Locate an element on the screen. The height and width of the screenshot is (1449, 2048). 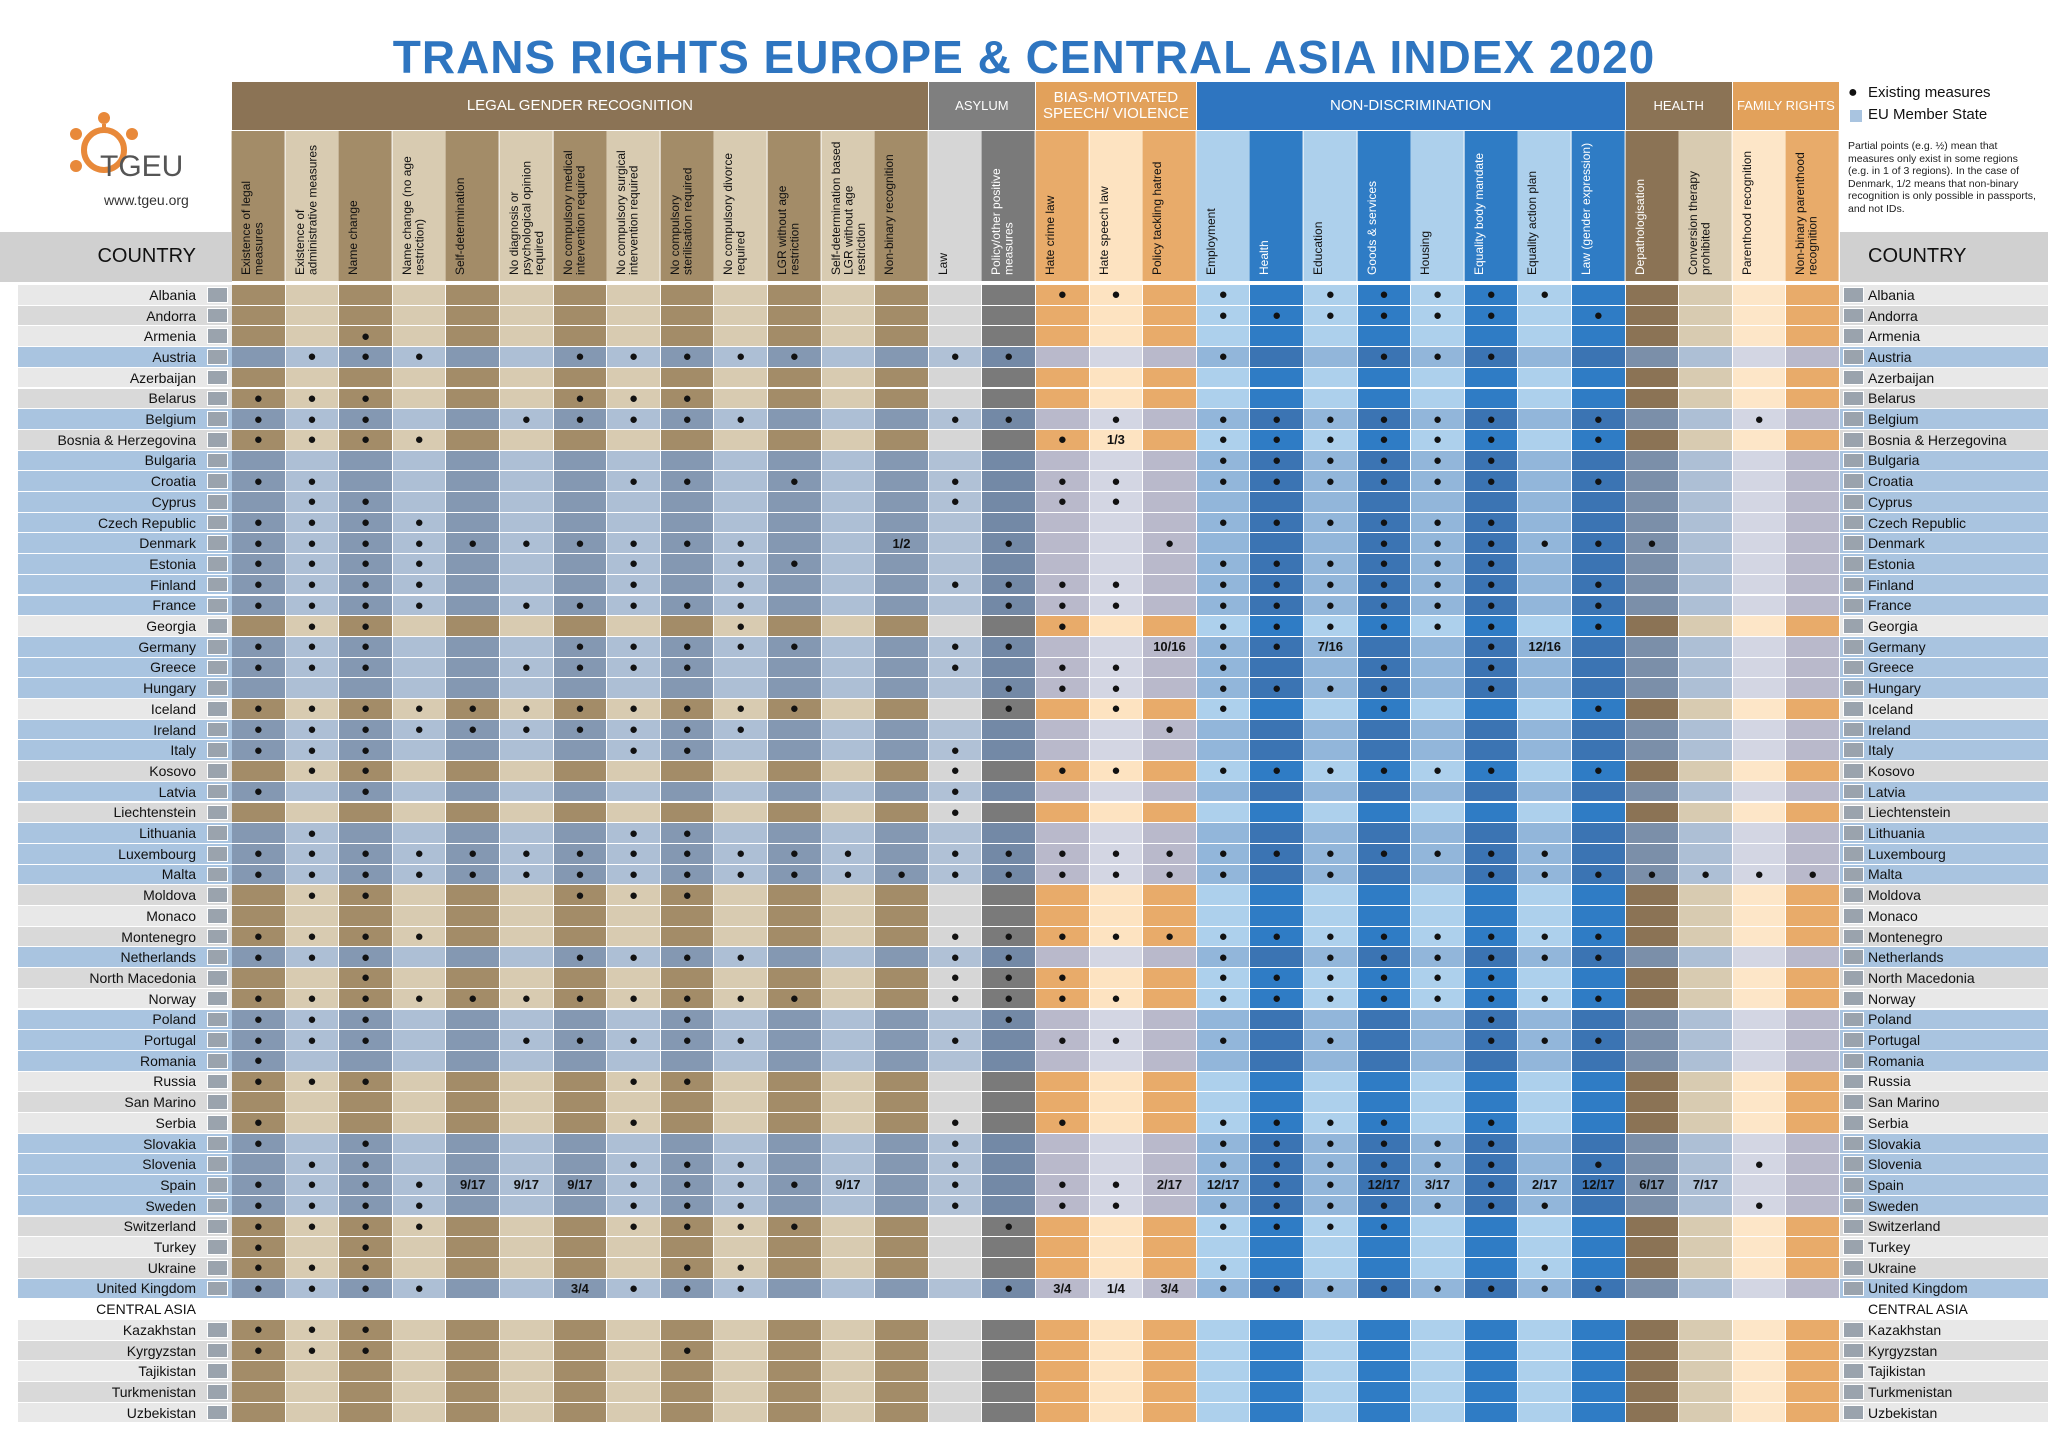
country-name: Serbia is located at coordinates (1888, 1122).